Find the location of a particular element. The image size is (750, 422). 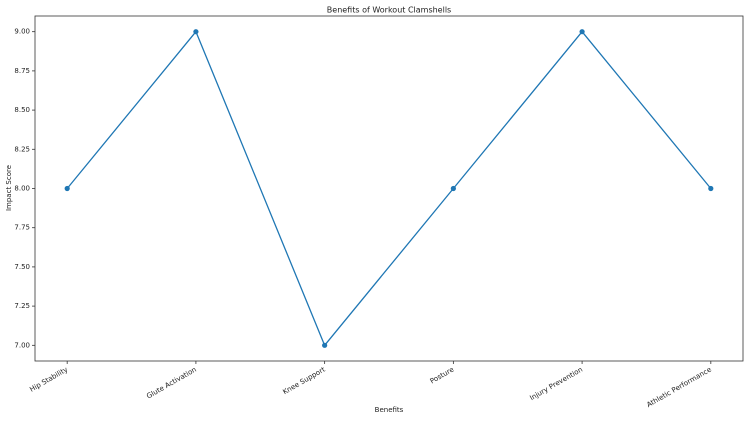

y-tick-label: 8.75 is located at coordinates (22, 71).